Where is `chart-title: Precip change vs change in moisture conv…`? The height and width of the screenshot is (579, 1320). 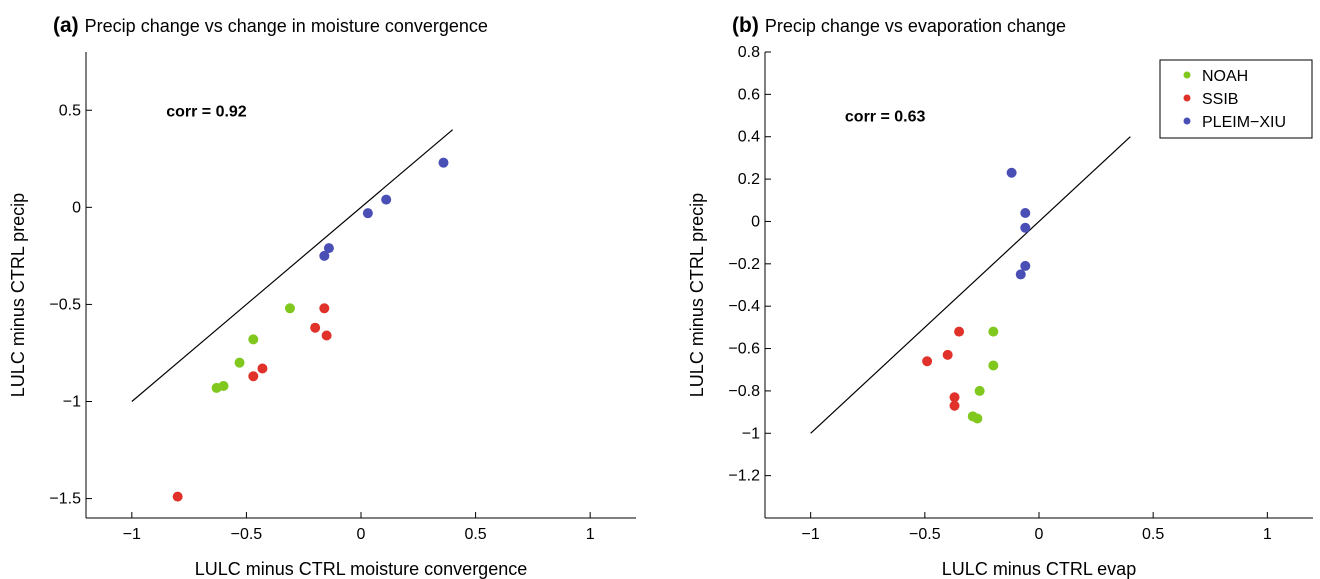 chart-title: Precip change vs change in moisture conv… is located at coordinates (286, 26).